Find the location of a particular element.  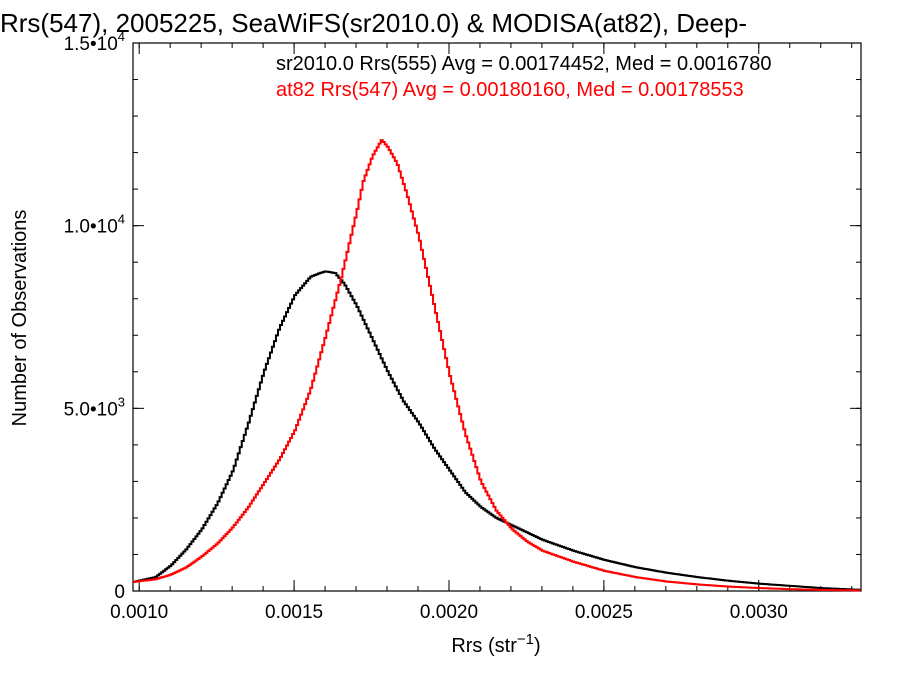

y-tick-label: 0 is located at coordinates (119, 592).